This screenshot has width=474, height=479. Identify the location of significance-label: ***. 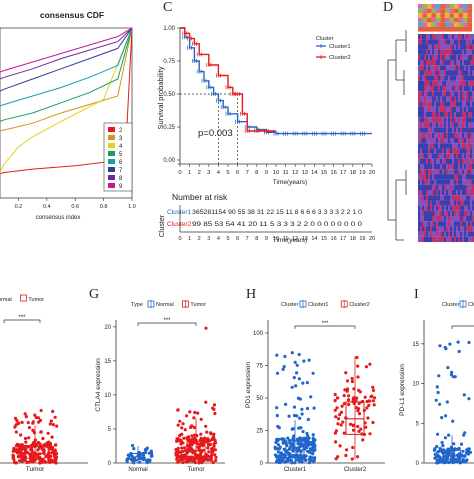
(22, 318).